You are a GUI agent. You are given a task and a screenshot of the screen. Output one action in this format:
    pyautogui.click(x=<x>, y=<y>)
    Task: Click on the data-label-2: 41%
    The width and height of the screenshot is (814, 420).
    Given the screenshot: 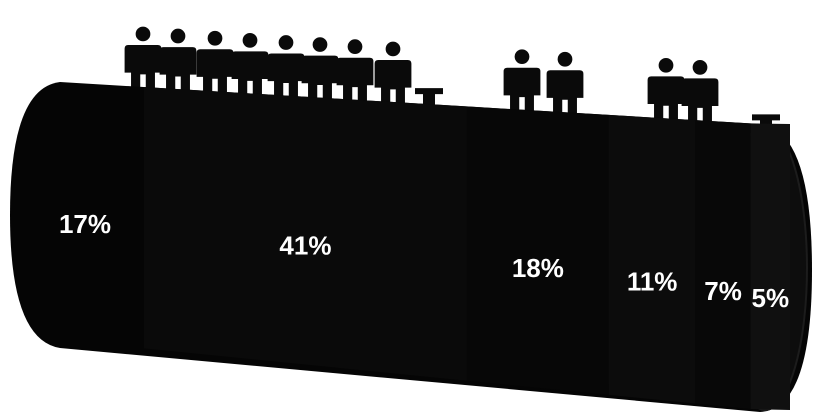 What is the action you would take?
    pyautogui.click(x=305, y=246)
    